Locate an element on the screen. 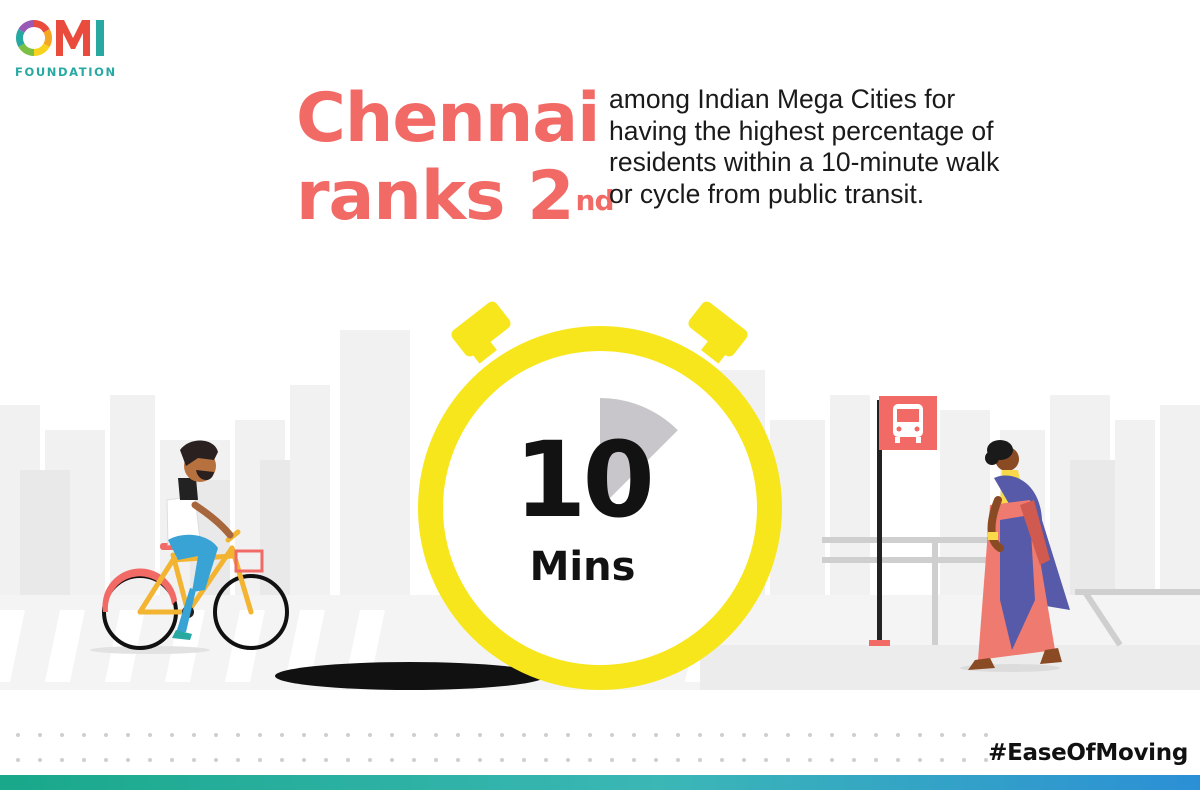 The image size is (1200, 790). bottom-gradient-bar is located at coordinates (600, 782).